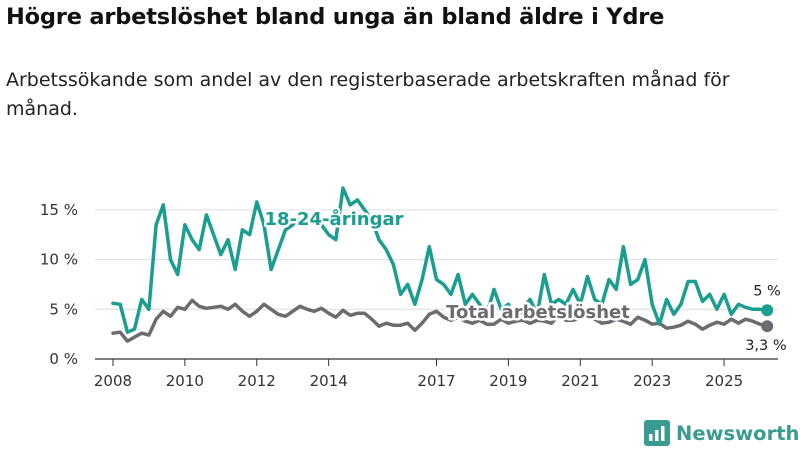 Image resolution: width=800 pixels, height=450 pixels. What do you see at coordinates (767, 291) in the screenshot?
I see `end-value-label: 5 %` at bounding box center [767, 291].